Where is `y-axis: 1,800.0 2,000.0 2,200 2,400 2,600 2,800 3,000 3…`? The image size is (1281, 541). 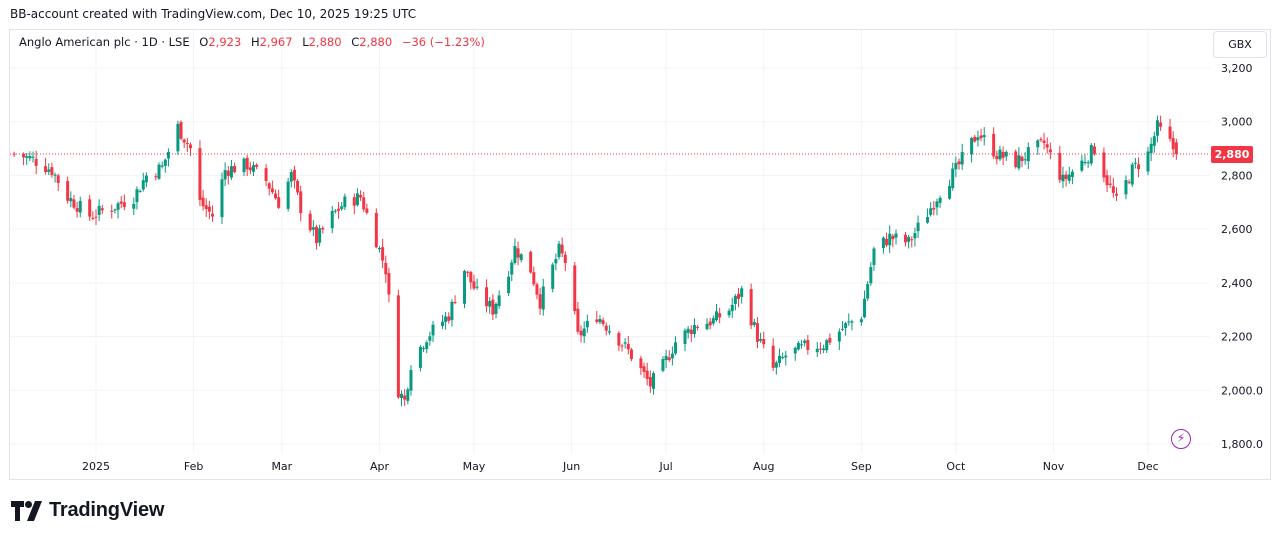
y-axis: 1,800.0 2,000.0 2,200 2,400 2,600 2,800 3,000 3… is located at coordinates (1242, 256).